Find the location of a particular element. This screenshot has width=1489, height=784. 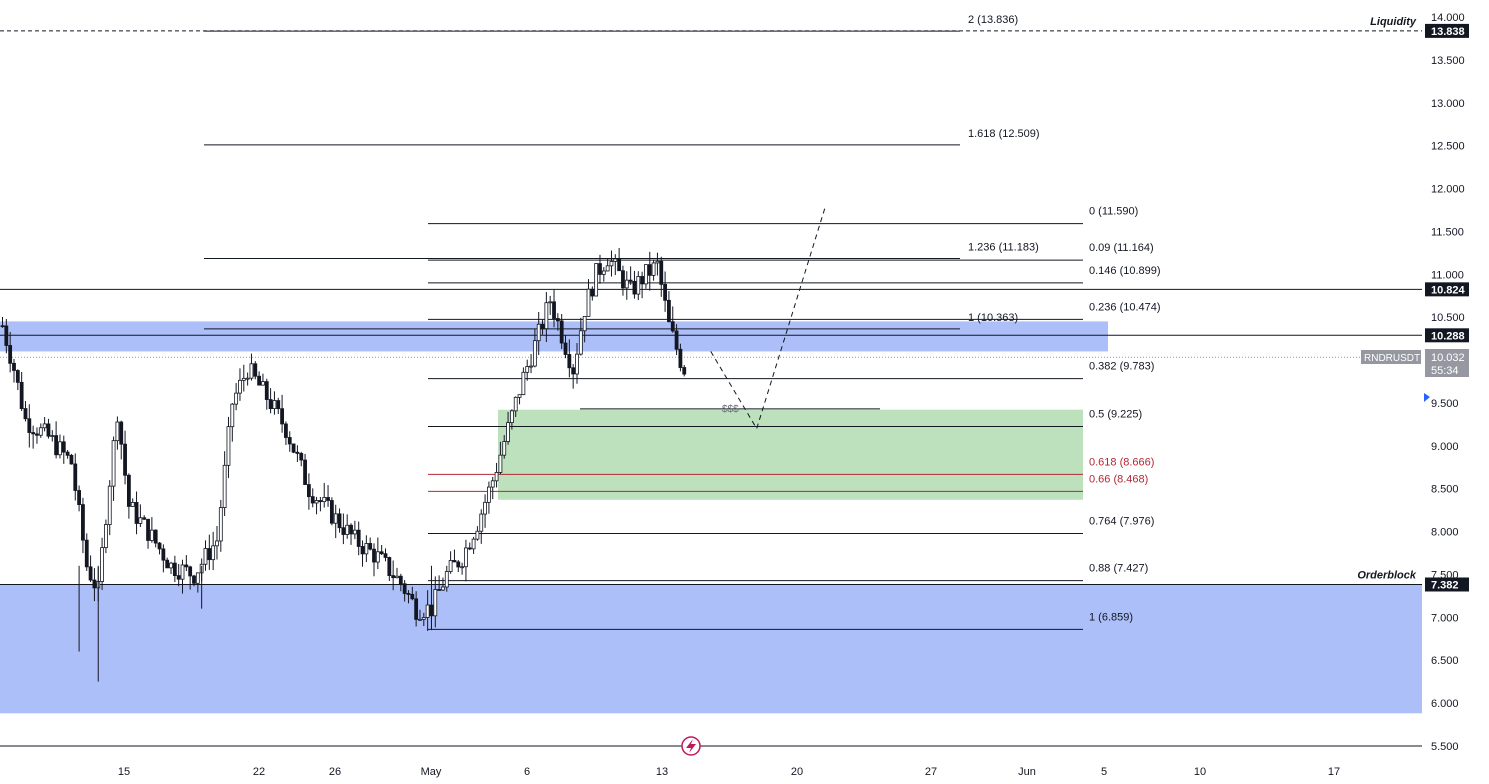

demand-zone is located at coordinates (790, 454).